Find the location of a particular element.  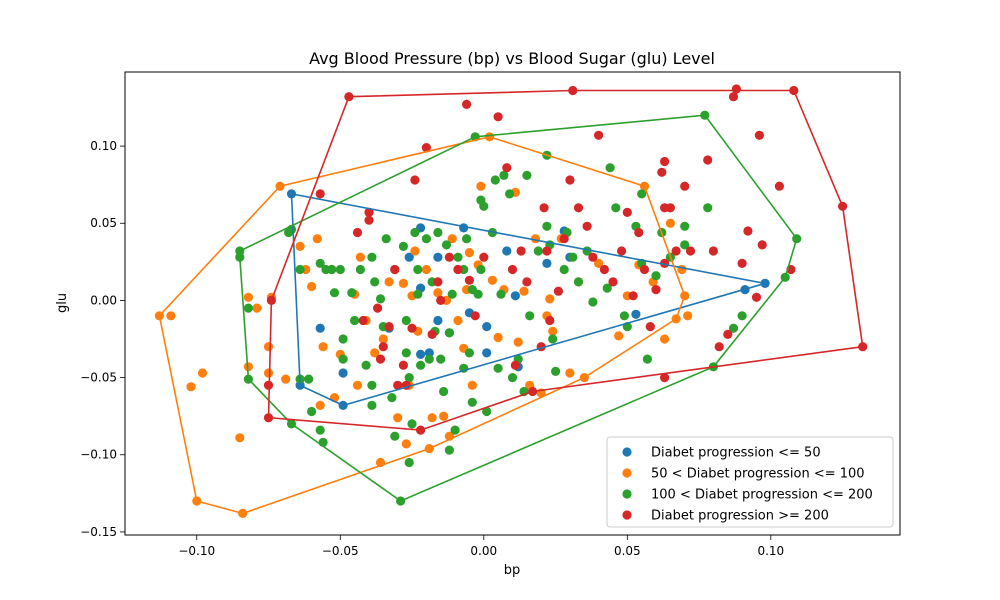

y-axis-label: glu is located at coordinates (62, 303).